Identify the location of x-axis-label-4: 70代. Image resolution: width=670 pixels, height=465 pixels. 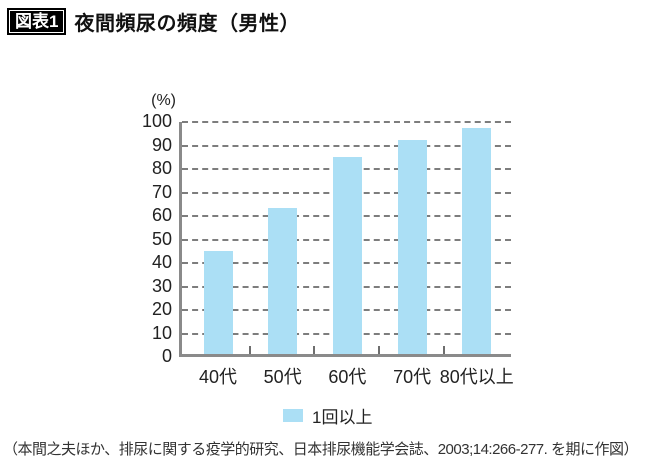
(412, 377).